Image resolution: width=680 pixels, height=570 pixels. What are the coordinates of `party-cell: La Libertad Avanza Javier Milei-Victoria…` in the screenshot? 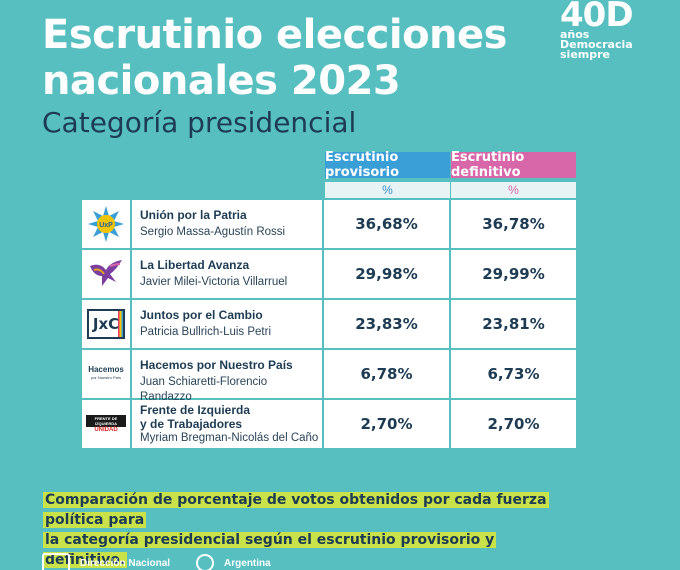 It's located at (228, 274).